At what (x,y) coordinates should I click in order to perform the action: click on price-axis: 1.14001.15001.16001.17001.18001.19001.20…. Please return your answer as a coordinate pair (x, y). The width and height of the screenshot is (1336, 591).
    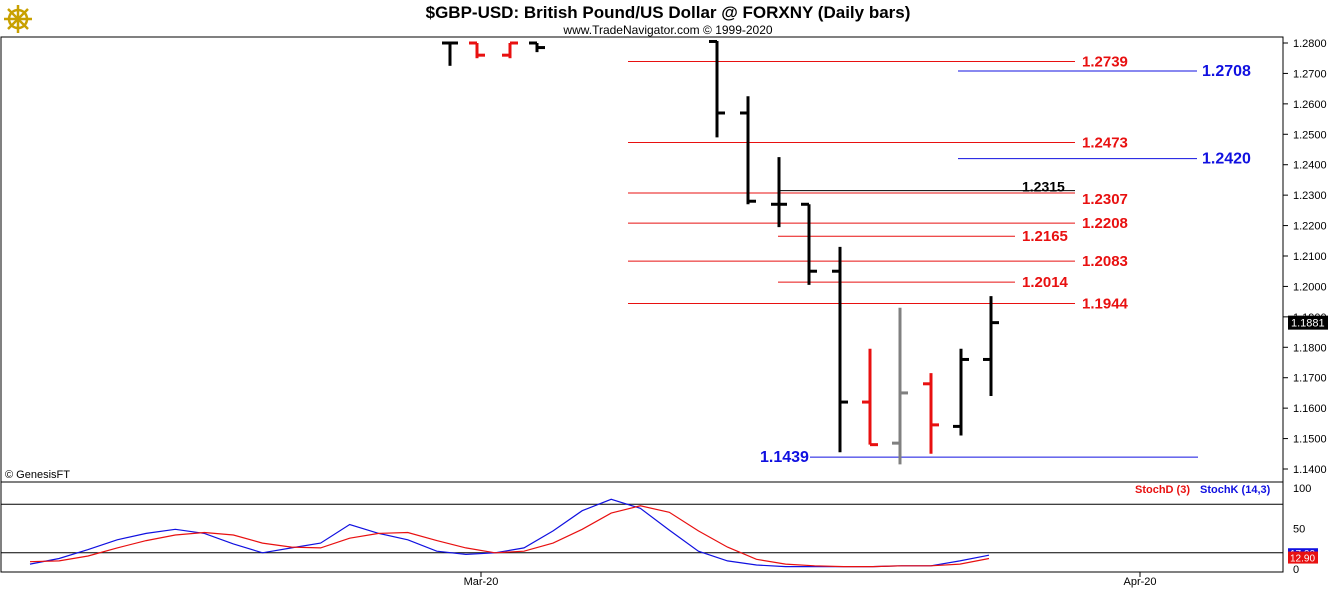
    Looking at the image, I should click on (1305, 257).